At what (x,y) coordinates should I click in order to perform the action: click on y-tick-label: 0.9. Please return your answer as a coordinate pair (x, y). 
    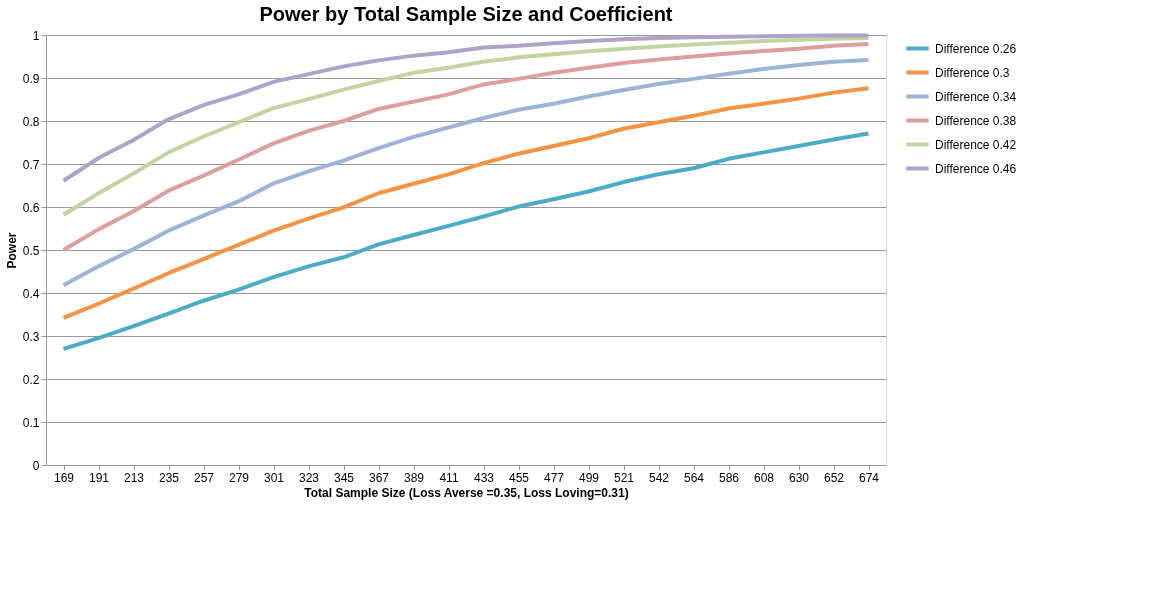
    Looking at the image, I should click on (31, 78).